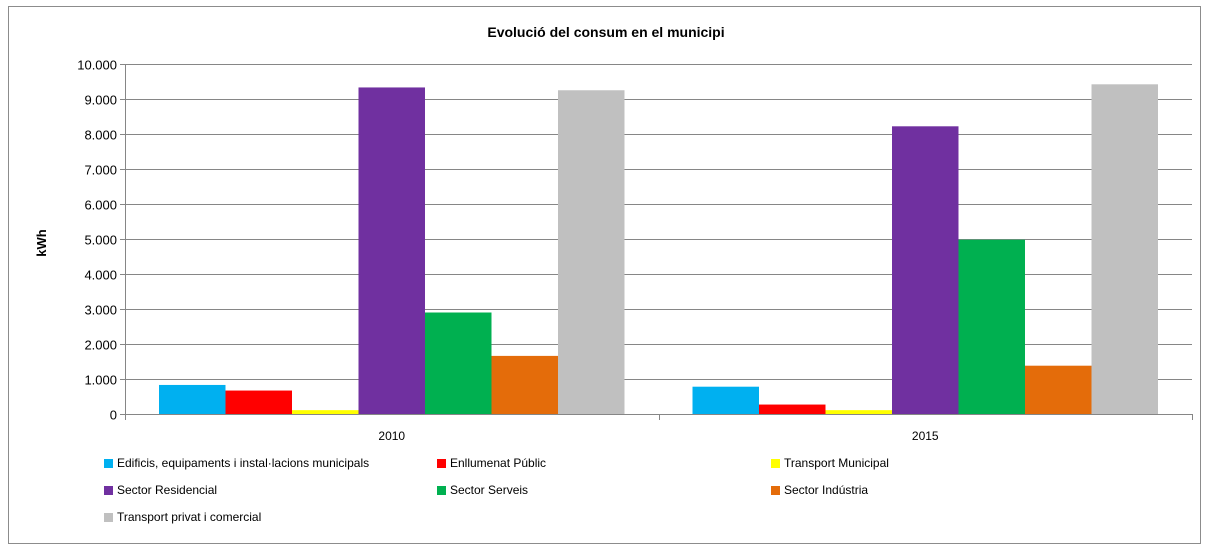  What do you see at coordinates (113, 415) in the screenshot?
I see `y-tick-label: 0` at bounding box center [113, 415].